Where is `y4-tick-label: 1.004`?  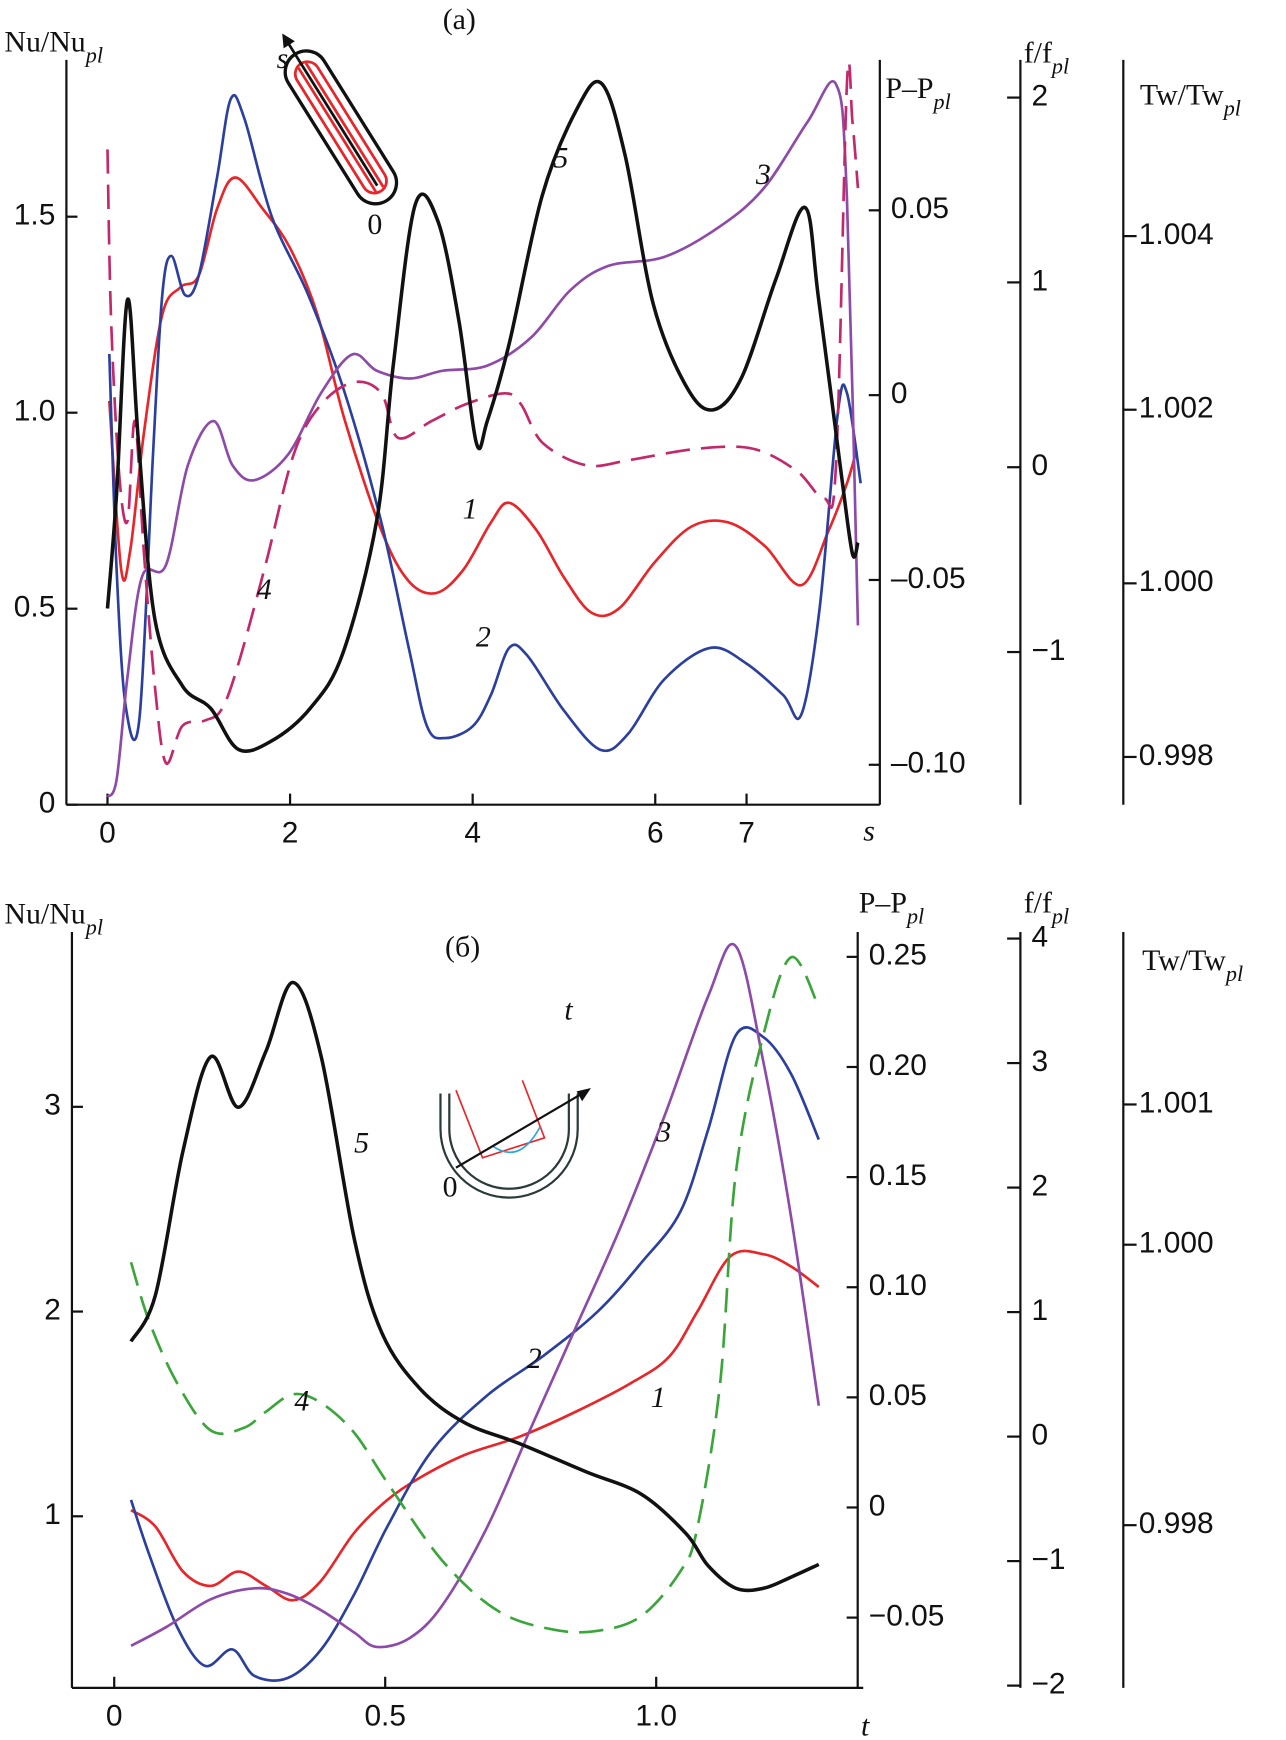
y4-tick-label: 1.004 is located at coordinates (1176, 234).